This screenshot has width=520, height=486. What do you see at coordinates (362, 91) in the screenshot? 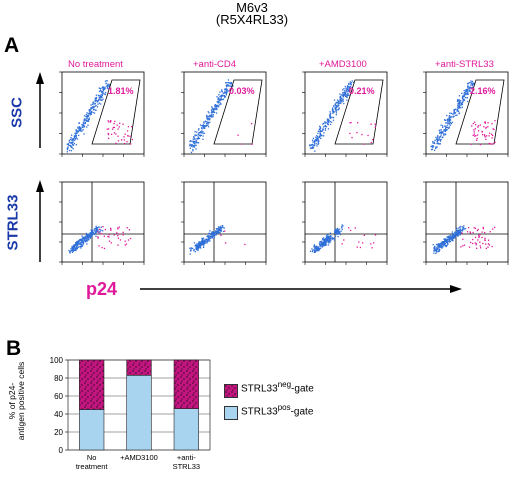
I see `gate-percentage: 0.21%` at bounding box center [362, 91].